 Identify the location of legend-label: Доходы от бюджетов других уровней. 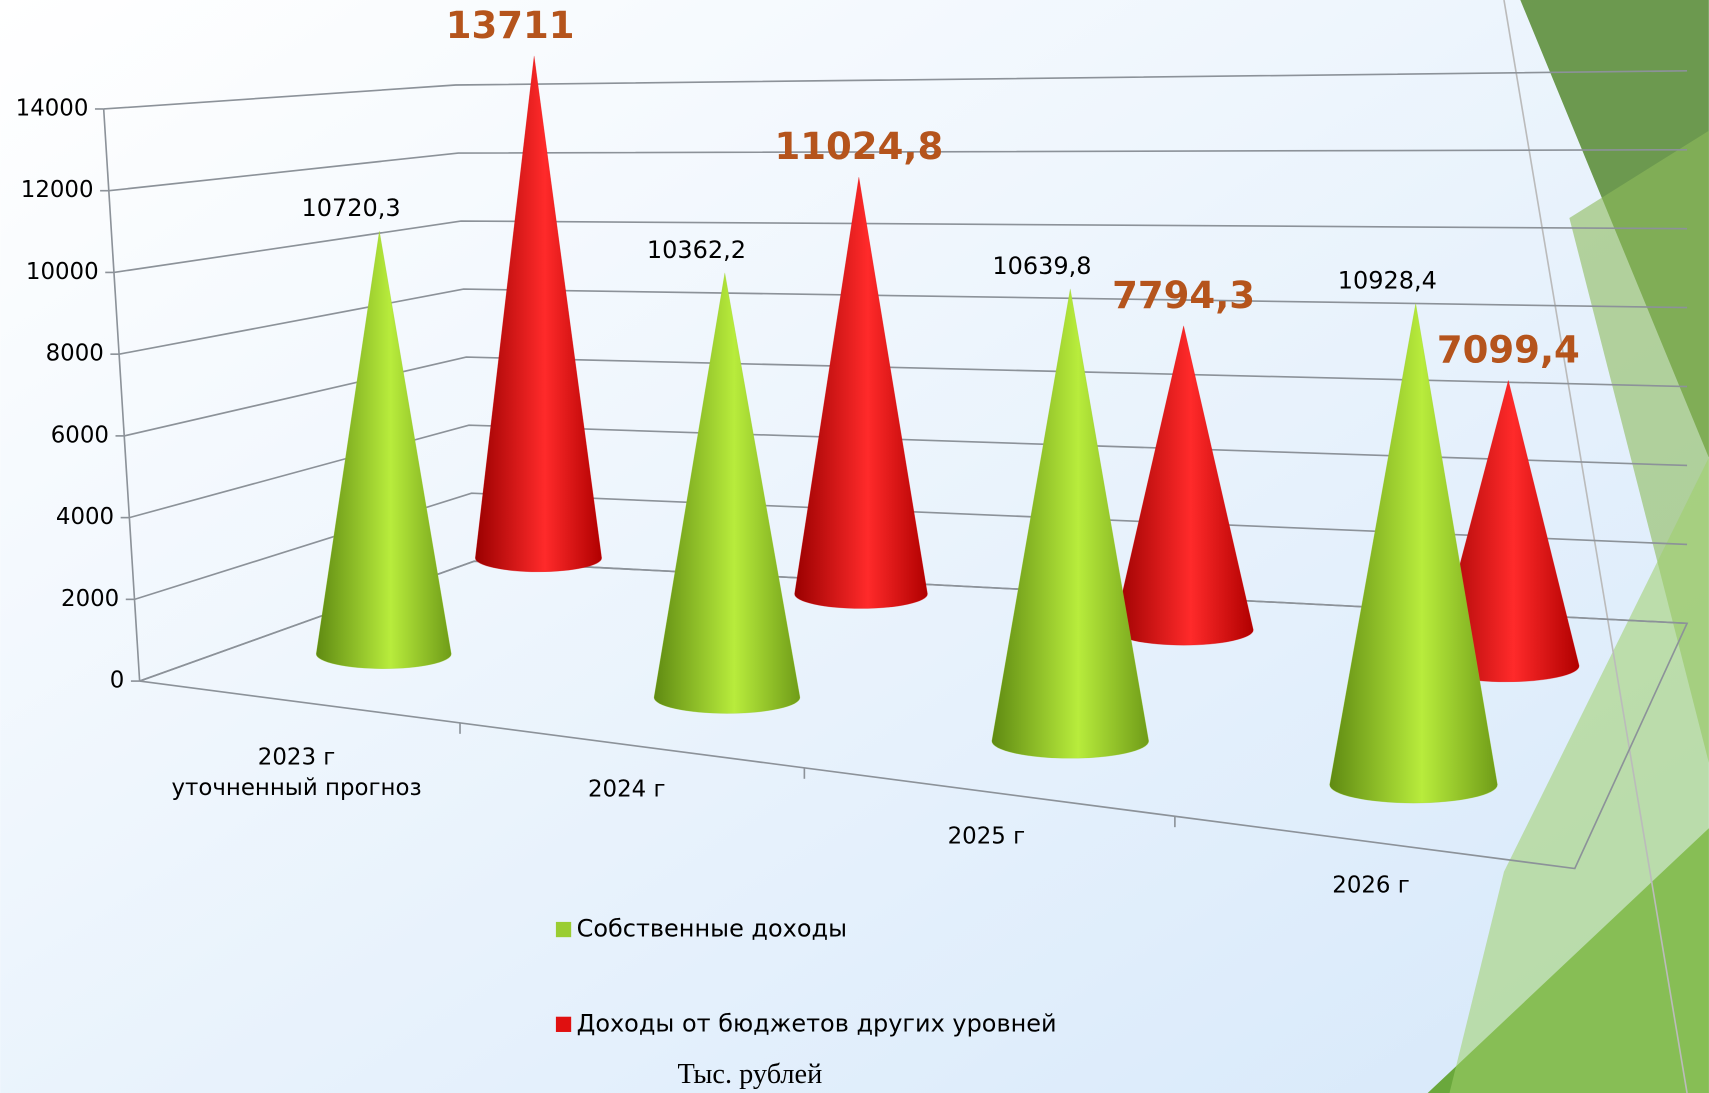
(817, 1023).